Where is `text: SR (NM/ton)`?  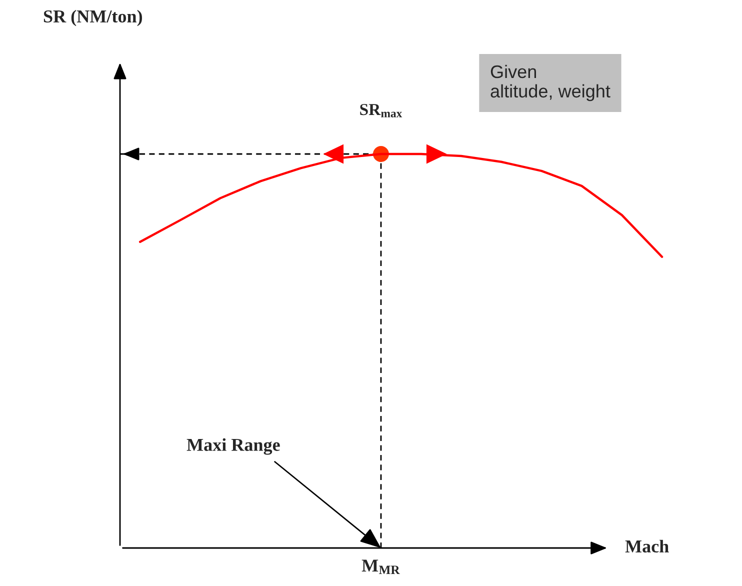 text: SR (NM/ton) is located at coordinates (93, 18).